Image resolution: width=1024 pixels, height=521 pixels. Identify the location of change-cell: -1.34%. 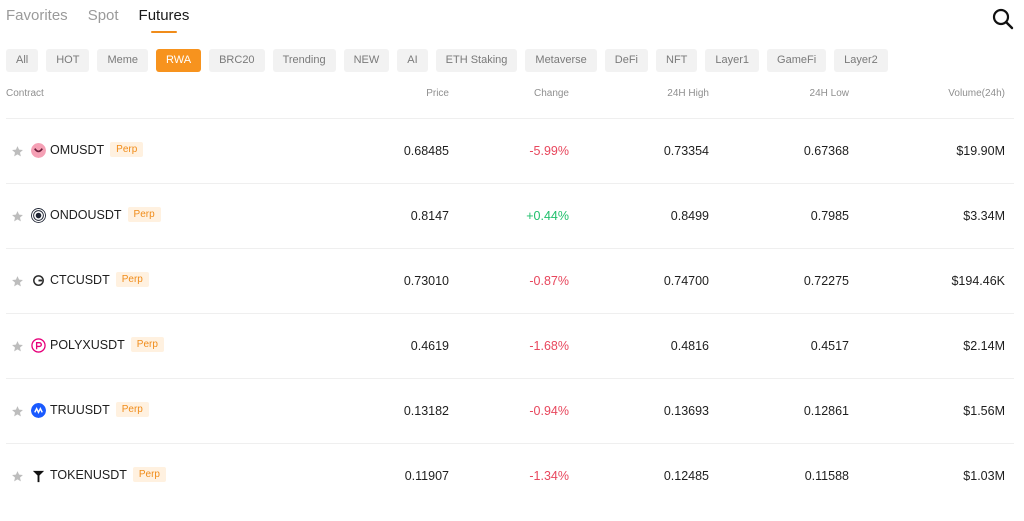
(549, 476).